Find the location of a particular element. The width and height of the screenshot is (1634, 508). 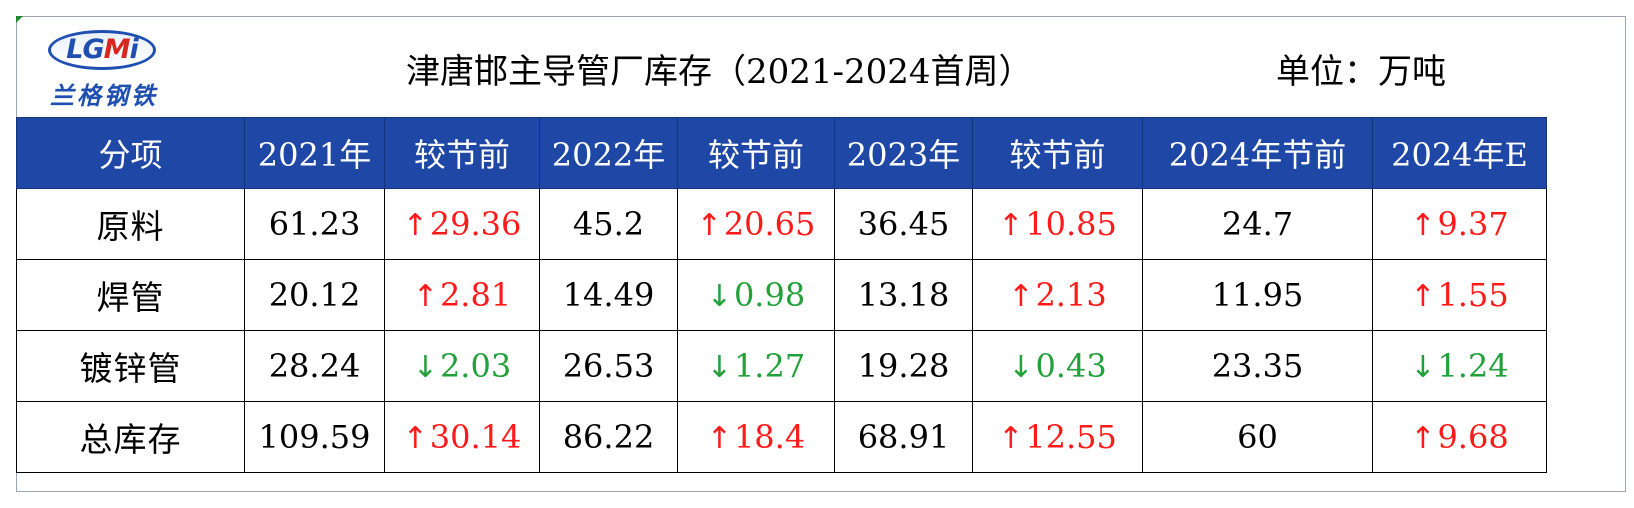

cell-value: 60 is located at coordinates (1257, 437).